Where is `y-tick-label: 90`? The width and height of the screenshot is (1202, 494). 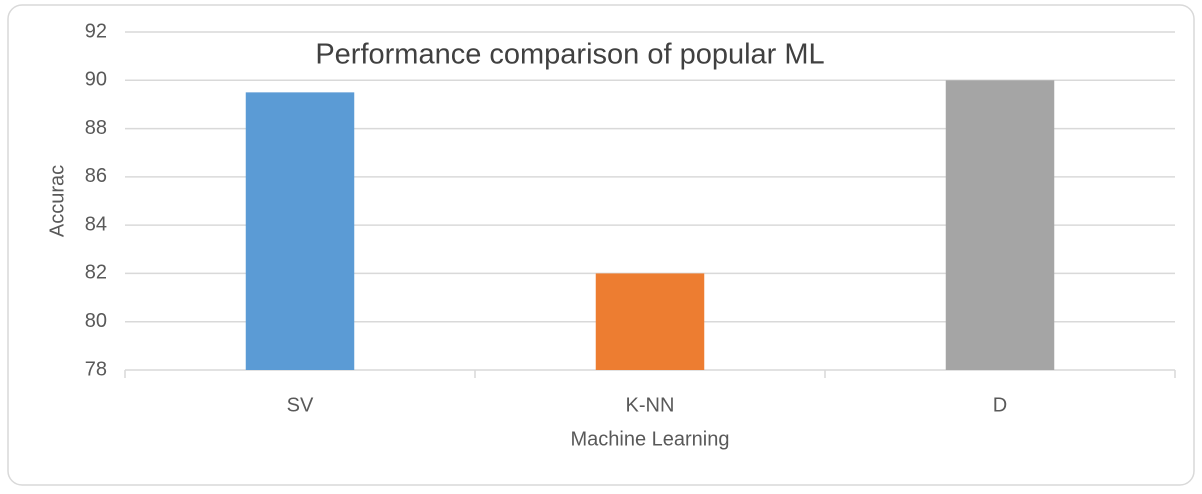
y-tick-label: 90 is located at coordinates (96, 80).